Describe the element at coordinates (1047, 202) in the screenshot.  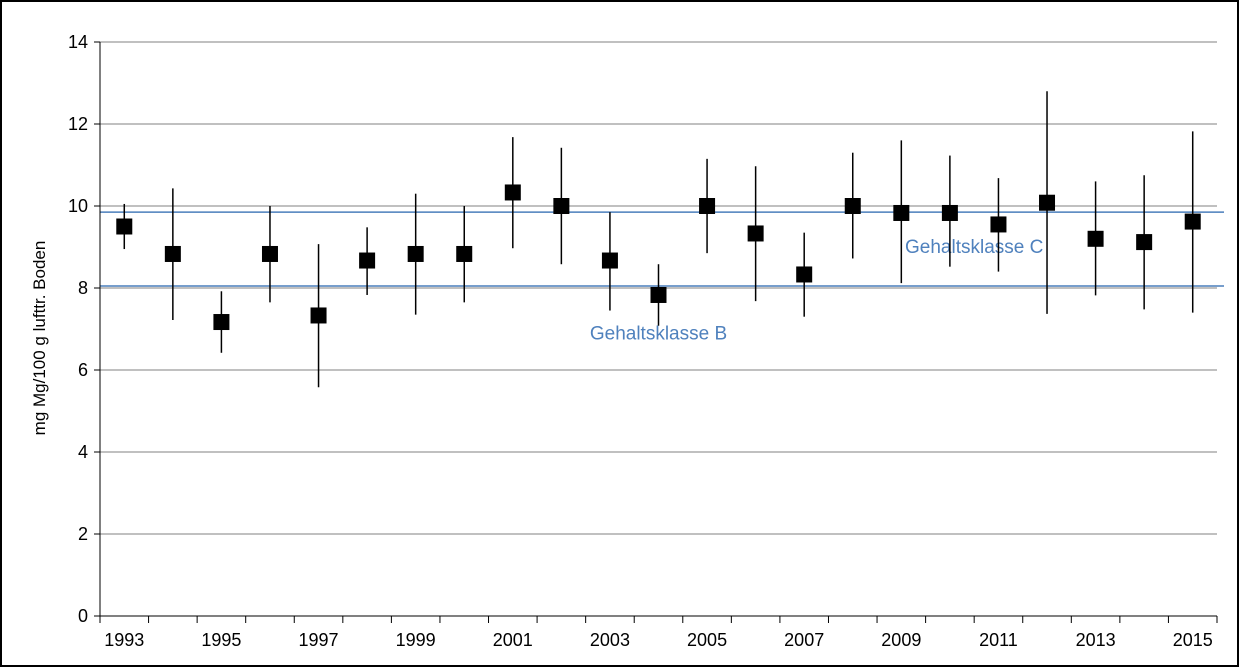
I see `data-point-2012` at that location.